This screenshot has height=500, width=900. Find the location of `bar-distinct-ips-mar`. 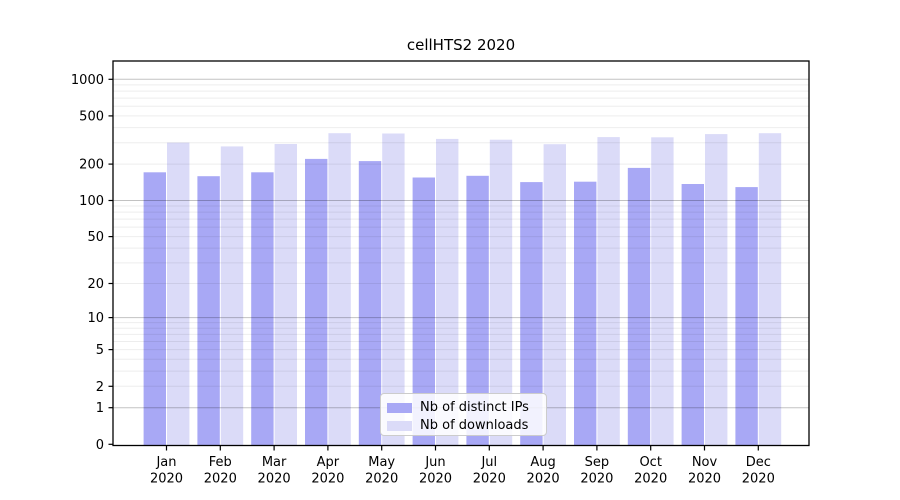

bar-distinct-ips-mar is located at coordinates (262, 309).